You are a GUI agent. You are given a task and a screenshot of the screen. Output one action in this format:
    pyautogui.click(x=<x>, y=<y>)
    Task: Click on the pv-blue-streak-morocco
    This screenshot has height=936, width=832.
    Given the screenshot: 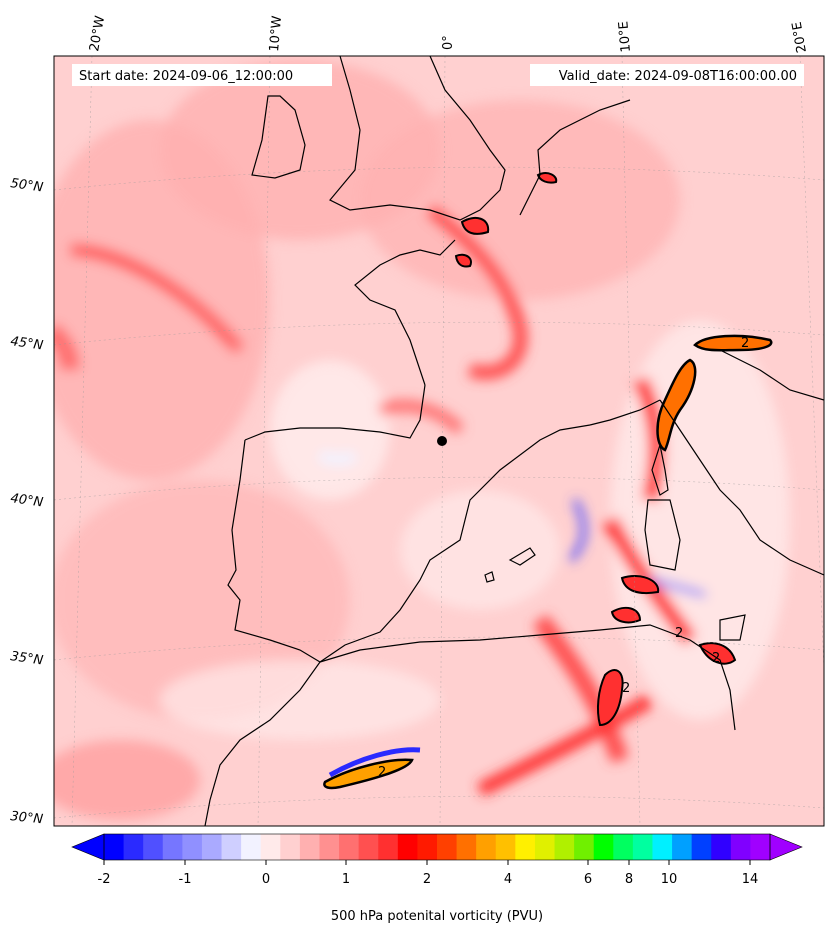 What is the action you would take?
    pyautogui.click(x=374, y=762)
    